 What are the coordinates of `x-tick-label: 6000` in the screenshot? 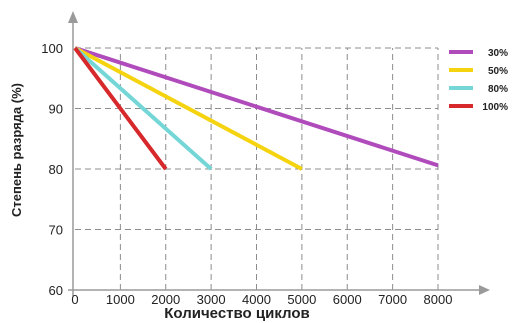 It's located at (347, 299).